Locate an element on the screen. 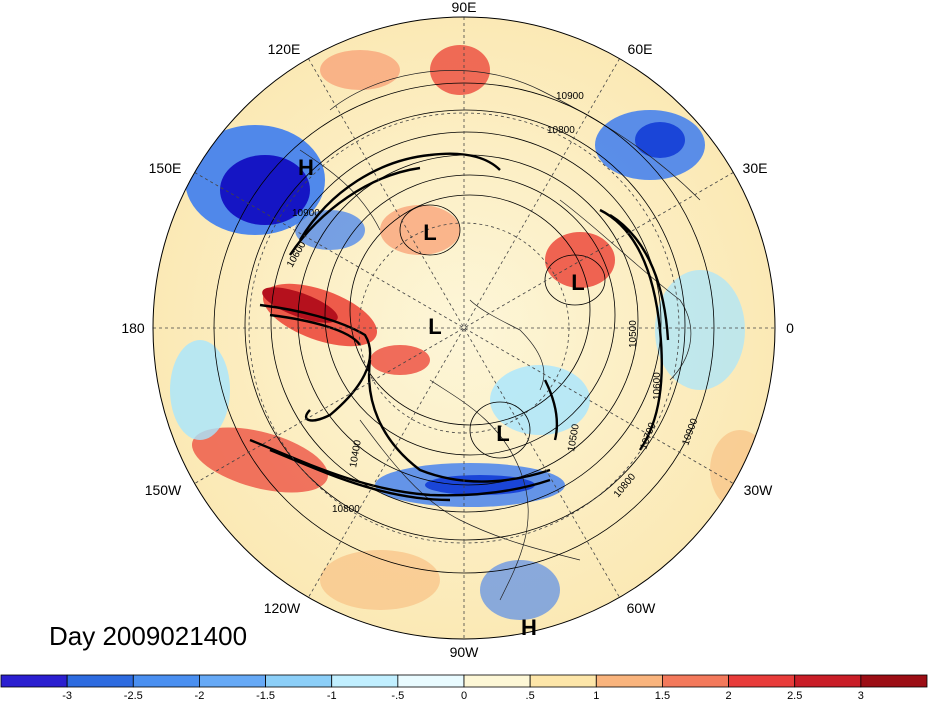 This screenshot has height=702, width=928. colorbar-tick-label: -1.5 is located at coordinates (265, 696).